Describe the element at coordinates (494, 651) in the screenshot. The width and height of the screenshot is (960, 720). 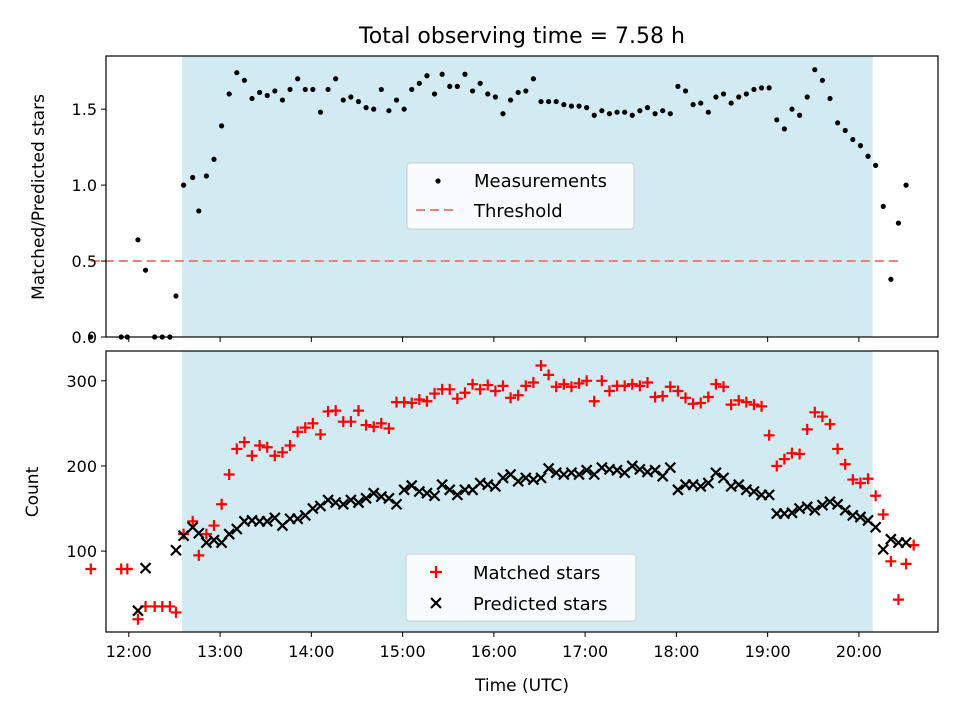
I see `x-tick-label: 16:00` at that location.